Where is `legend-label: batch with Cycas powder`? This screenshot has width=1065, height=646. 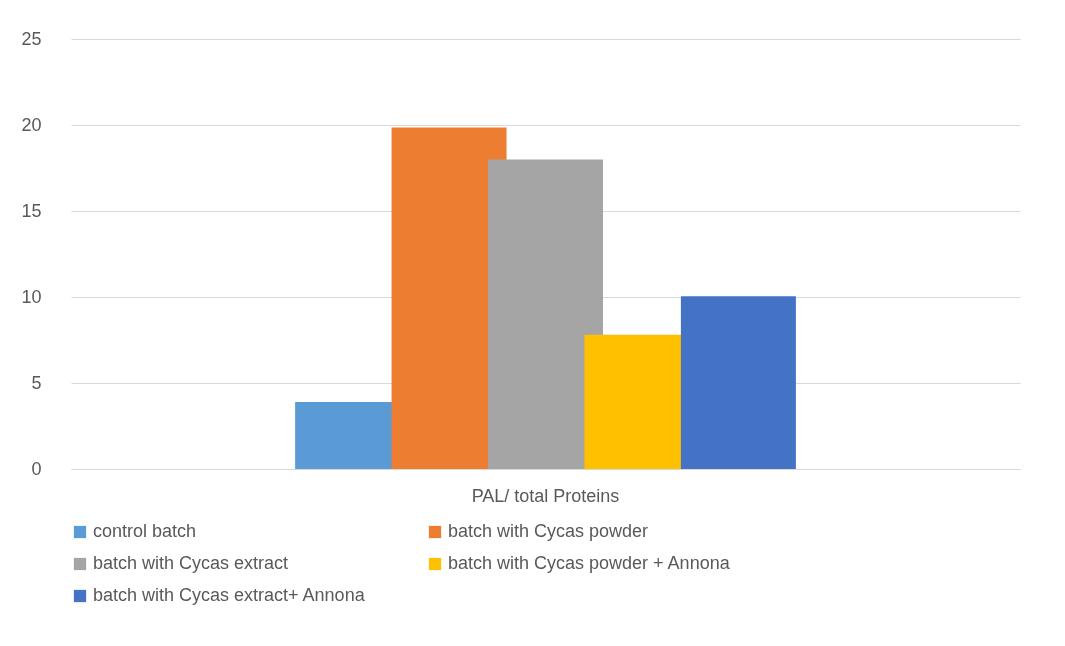 legend-label: batch with Cycas powder is located at coordinates (548, 531).